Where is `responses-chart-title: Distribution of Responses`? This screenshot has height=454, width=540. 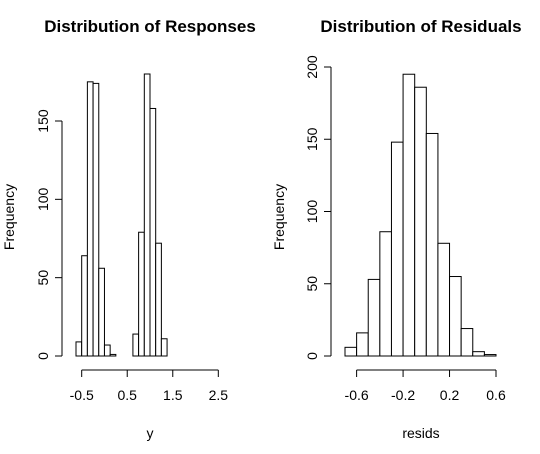 responses-chart-title: Distribution of Responses is located at coordinates (150, 26).